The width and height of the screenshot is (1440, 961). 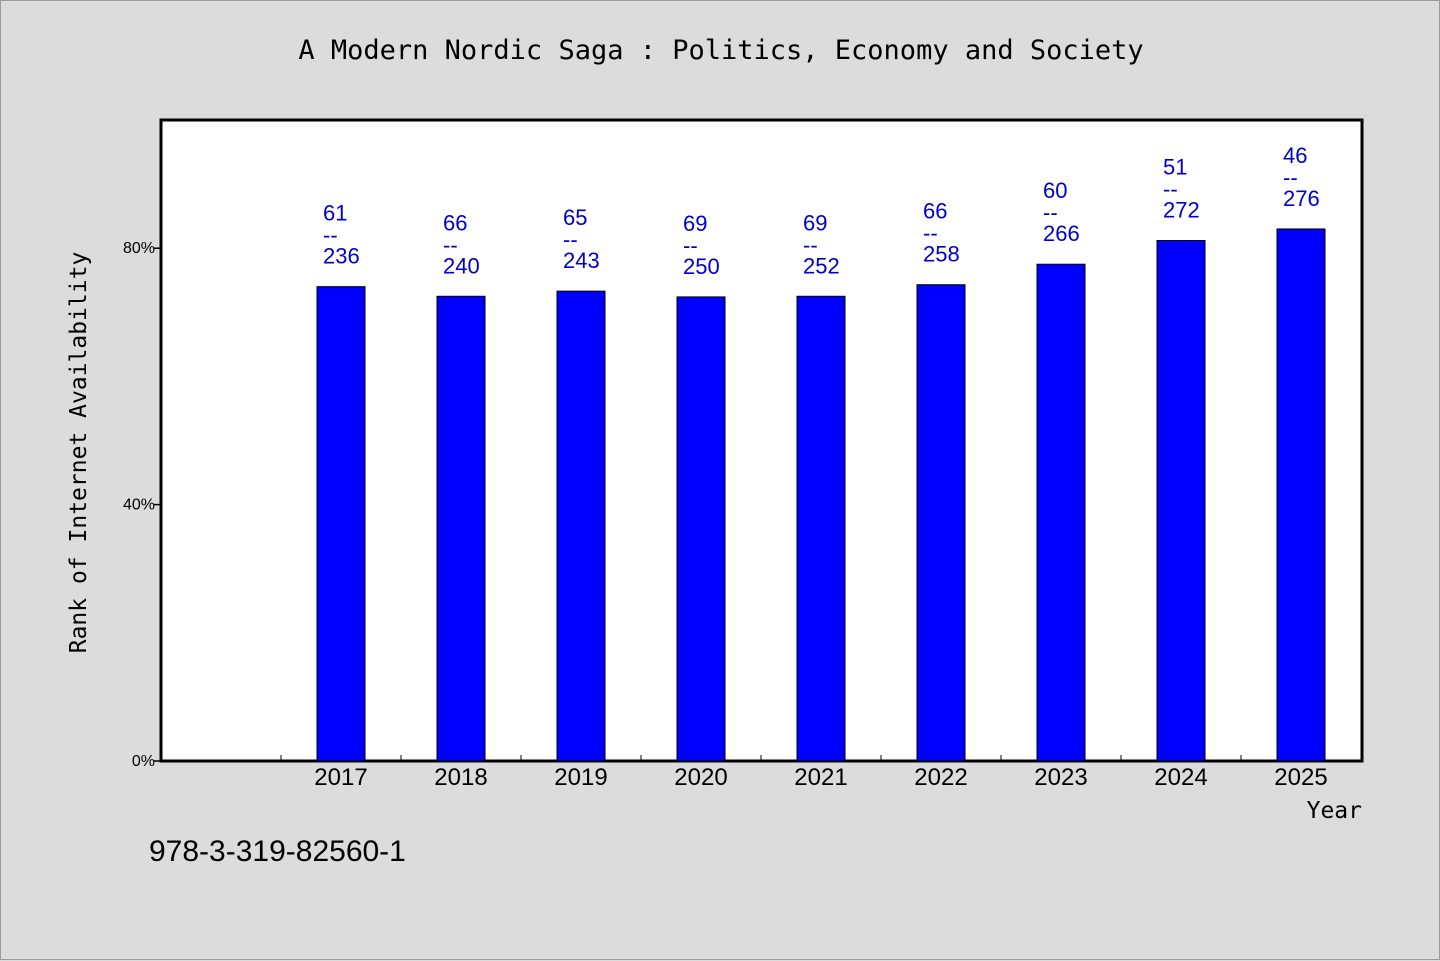 What do you see at coordinates (1301, 198) in the screenshot?
I see `data-label-total: 276` at bounding box center [1301, 198].